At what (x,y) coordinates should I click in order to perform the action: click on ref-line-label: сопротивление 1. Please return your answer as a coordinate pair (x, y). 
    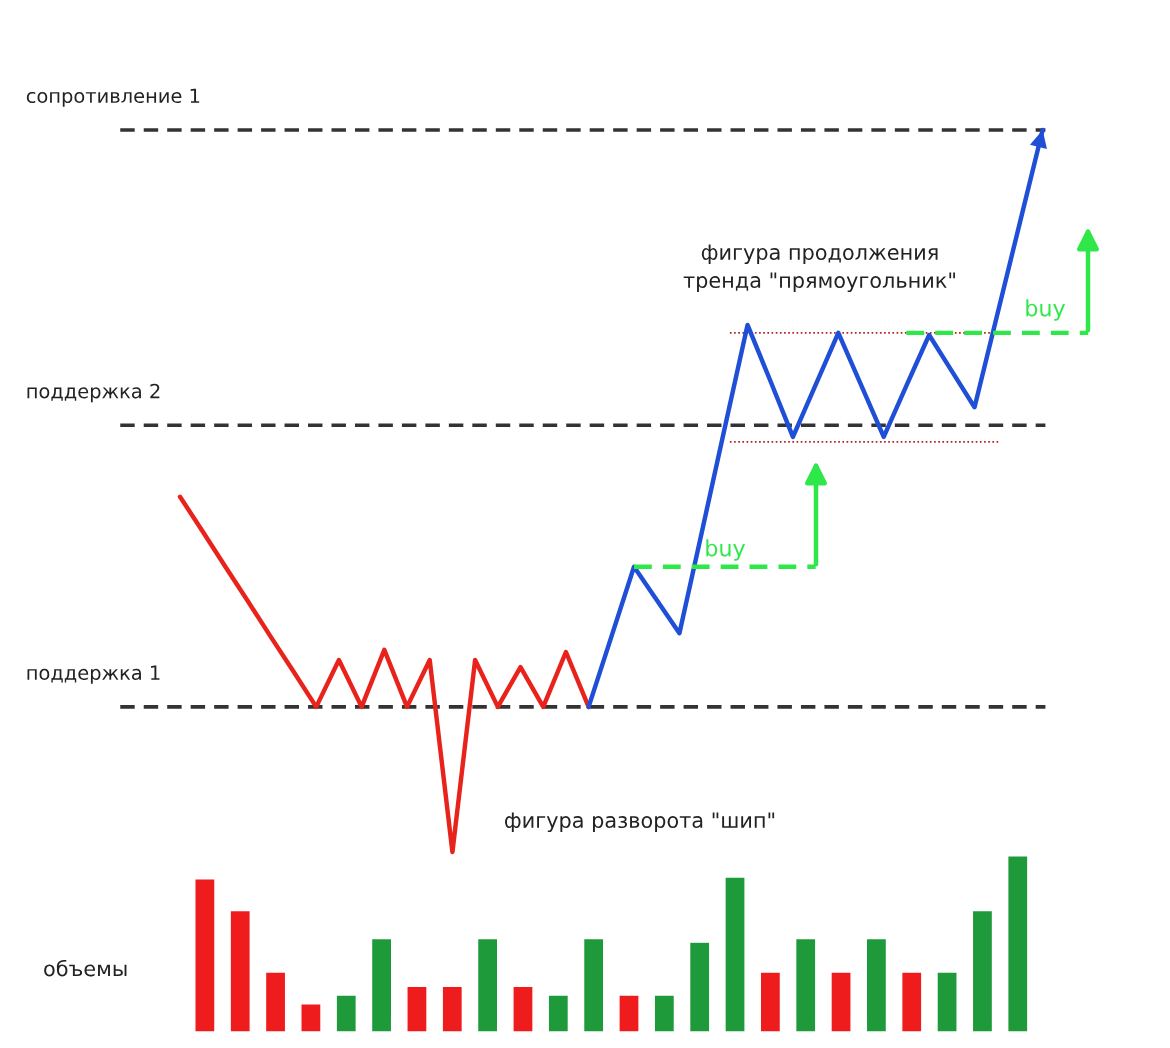
    Looking at the image, I should click on (113, 97).